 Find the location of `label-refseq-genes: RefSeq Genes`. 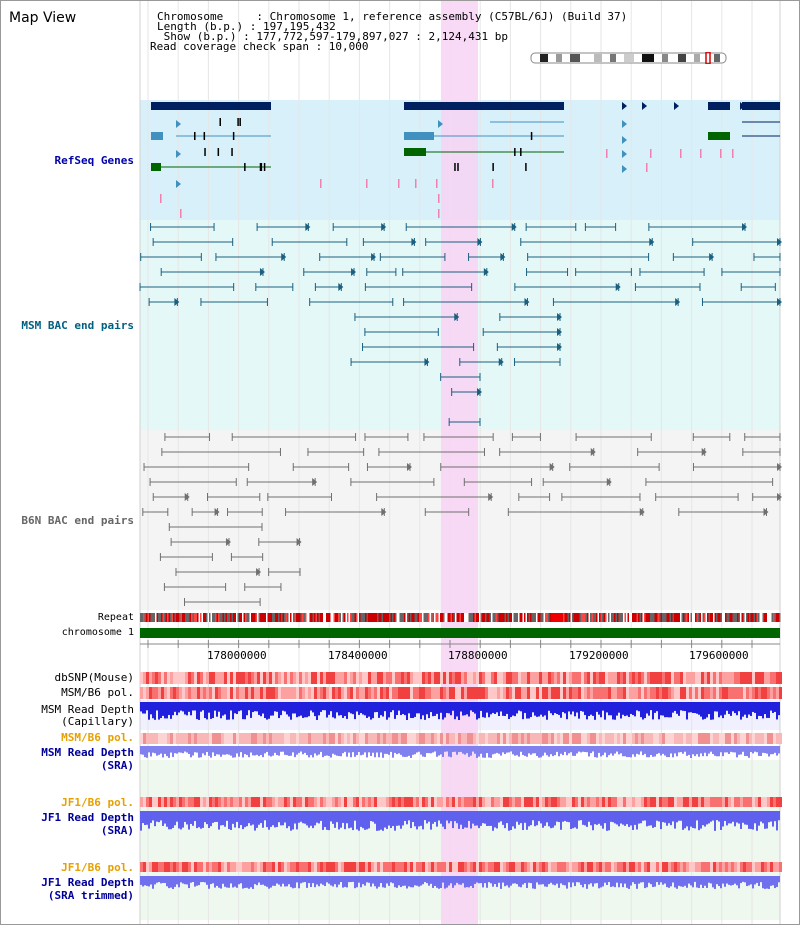

label-refseq-genes: RefSeq Genes is located at coordinates (94, 160).